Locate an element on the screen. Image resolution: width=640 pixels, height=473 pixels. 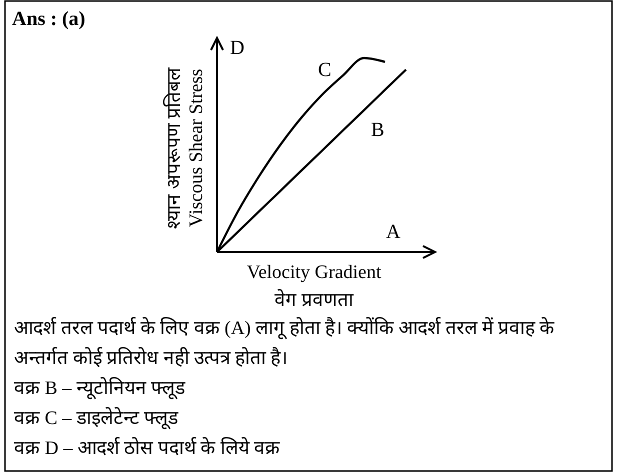
annotation: A is located at coordinates (393, 232).